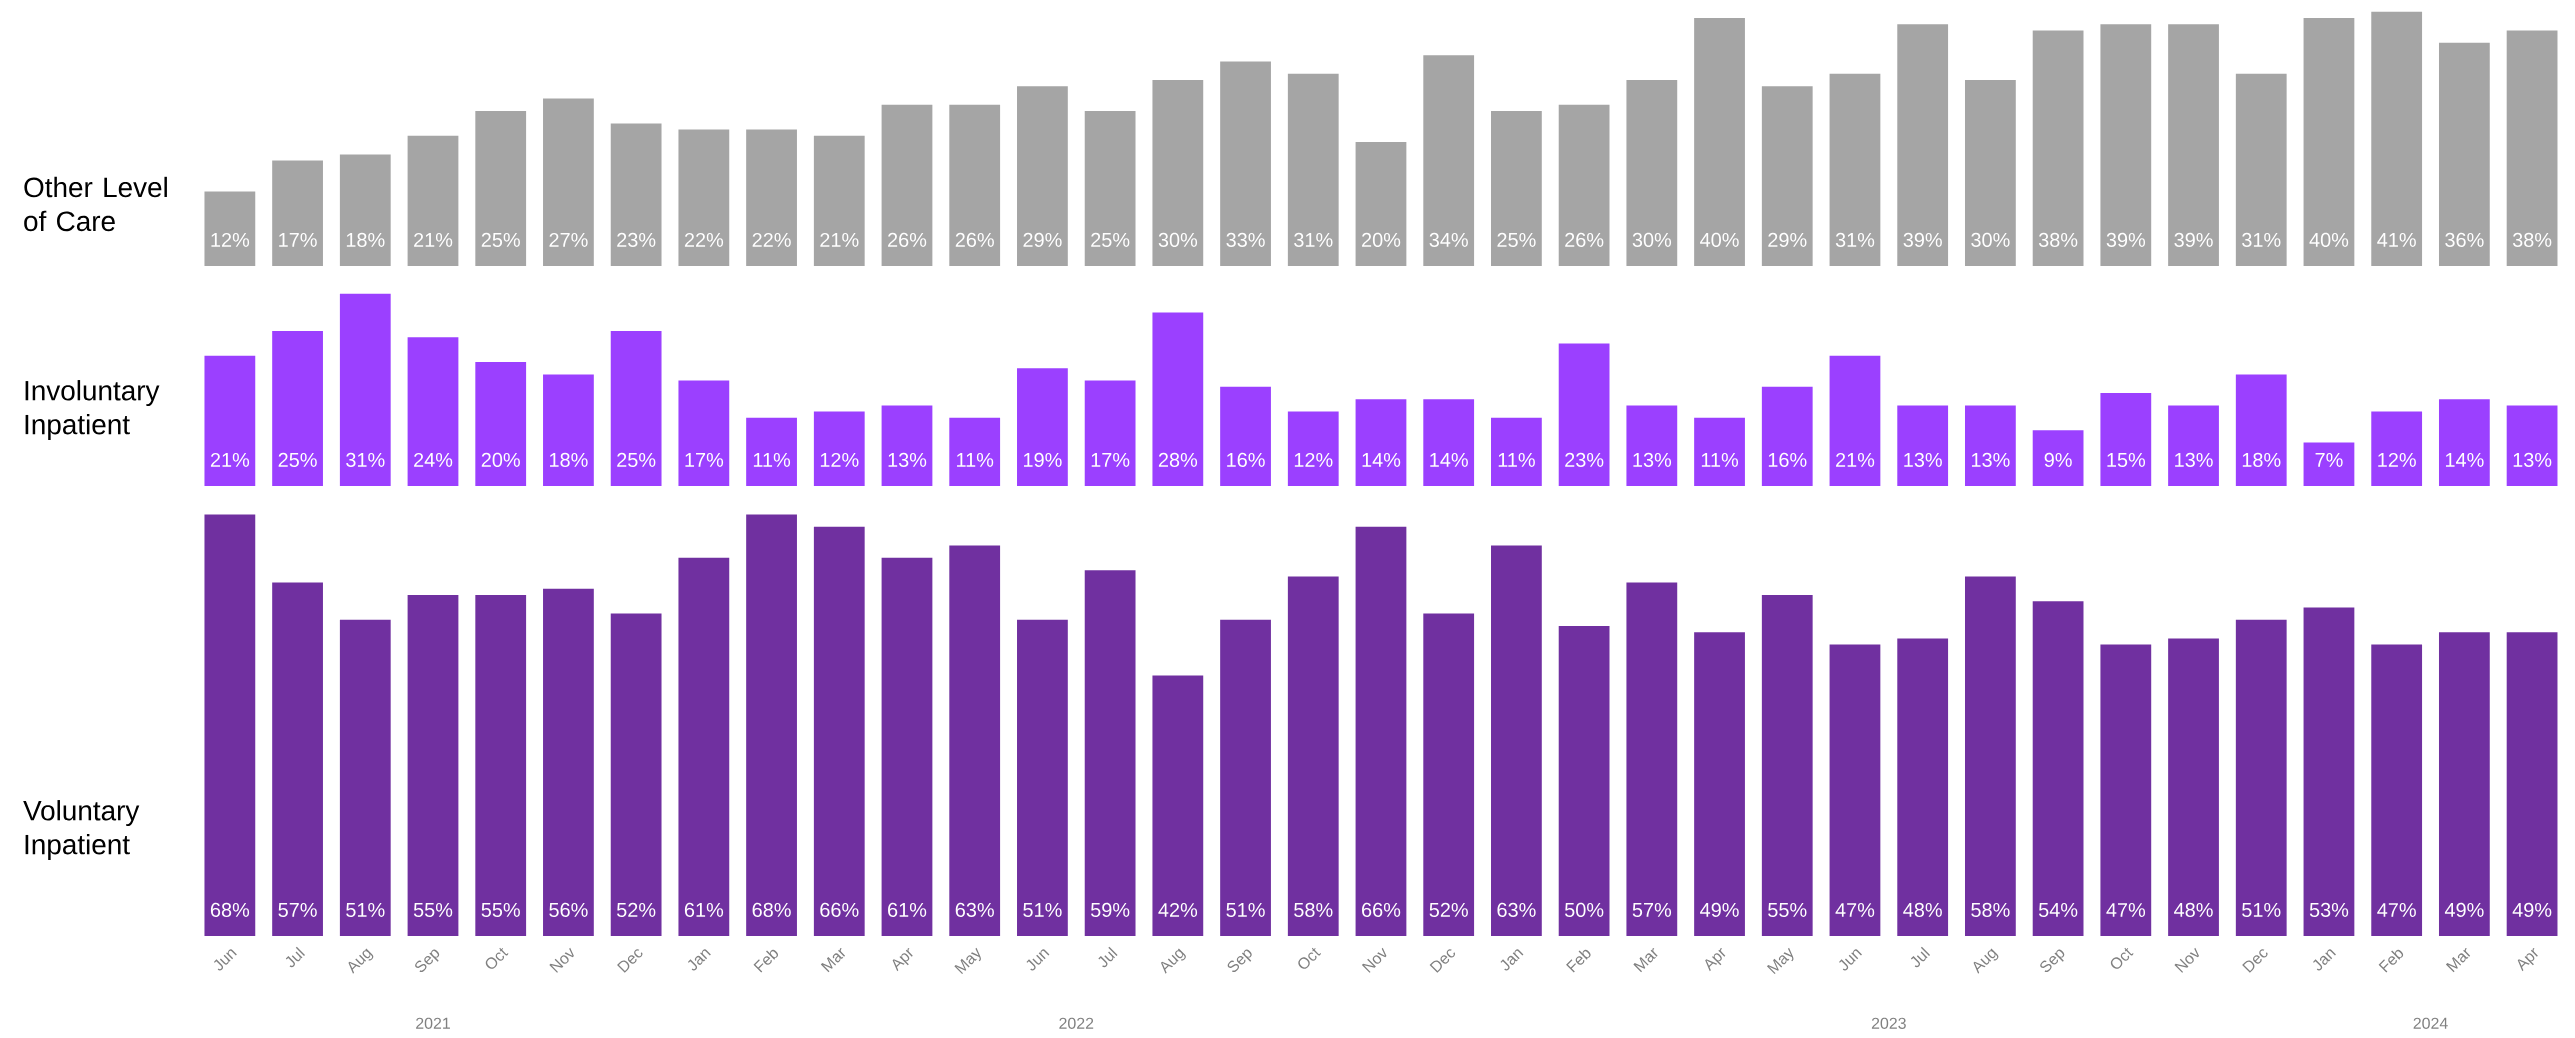 This screenshot has width=2575, height=1038. What do you see at coordinates (1719, 909) in the screenshot?
I see `data-label: 49%` at bounding box center [1719, 909].